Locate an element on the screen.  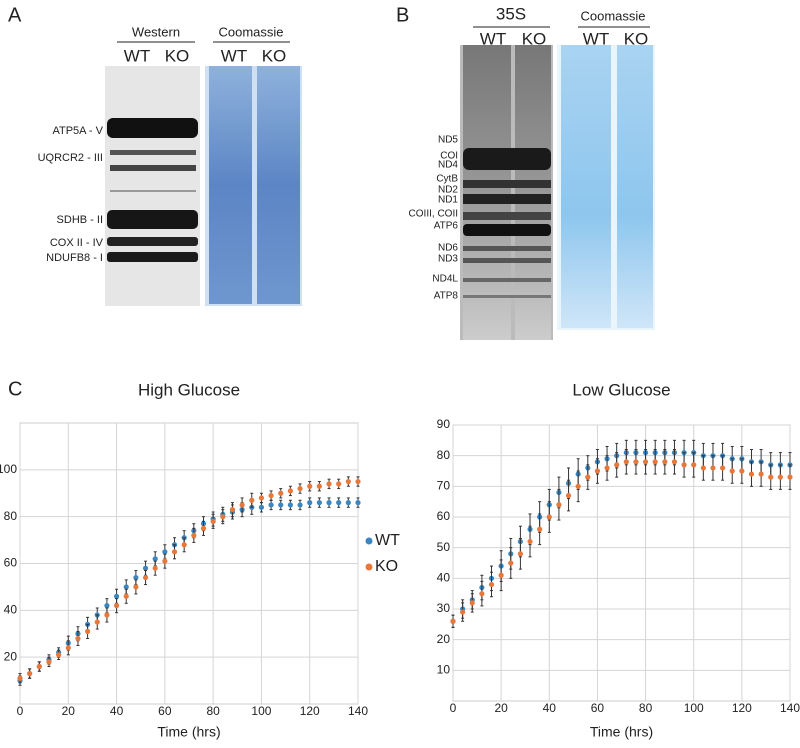
band-label: CytB is located at coordinates (447, 179).